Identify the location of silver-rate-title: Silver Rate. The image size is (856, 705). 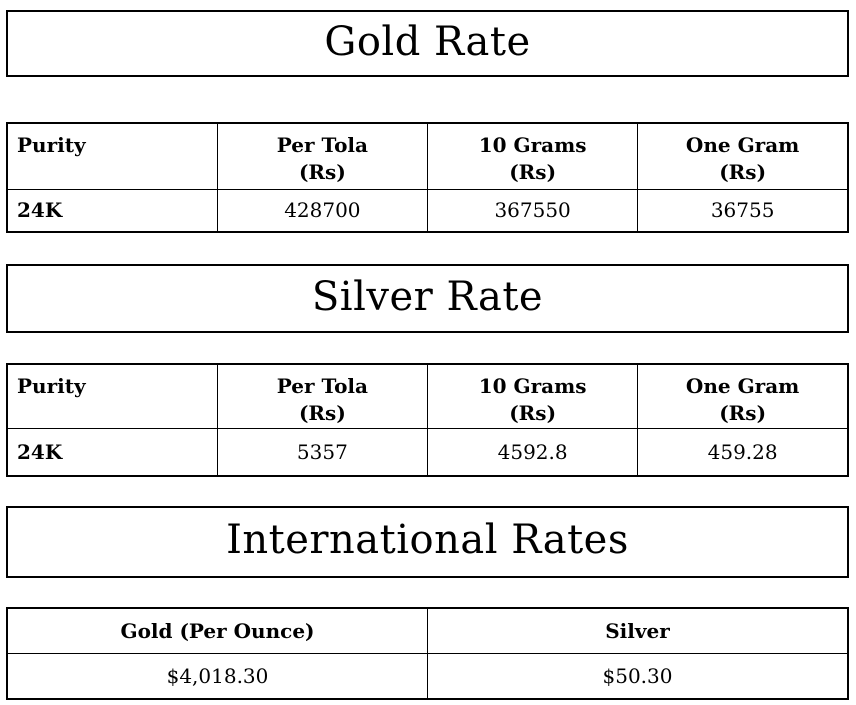
(427, 296).